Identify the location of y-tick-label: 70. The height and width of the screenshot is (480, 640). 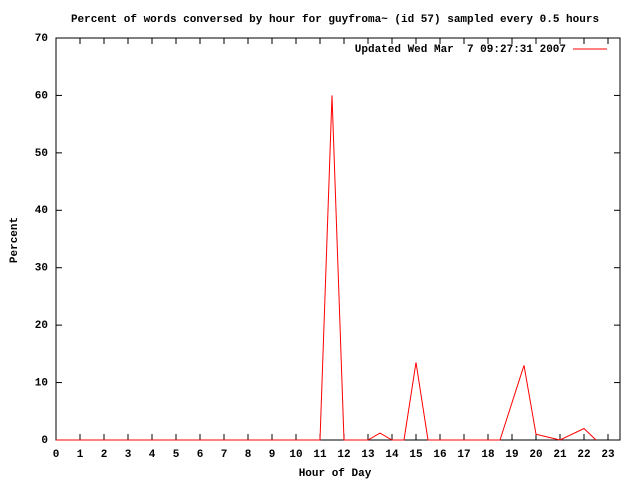
(41, 39).